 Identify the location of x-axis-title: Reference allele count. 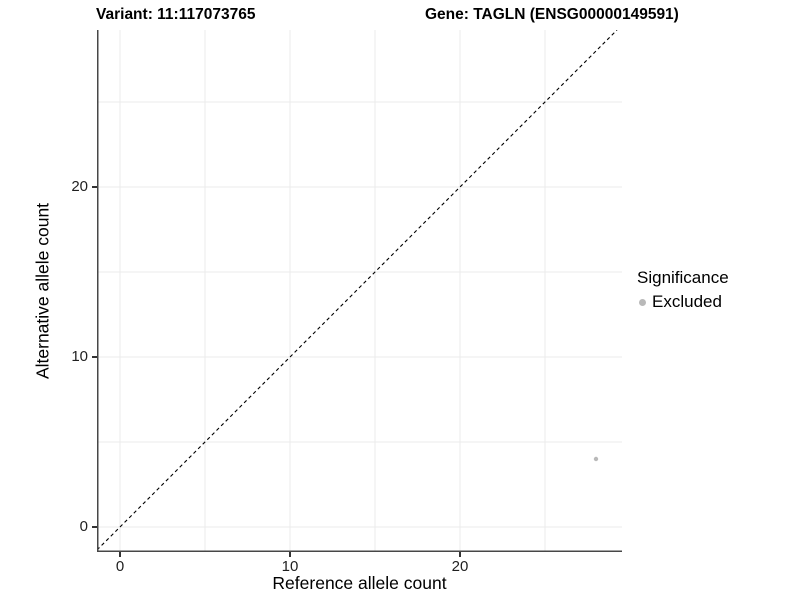
(359, 583).